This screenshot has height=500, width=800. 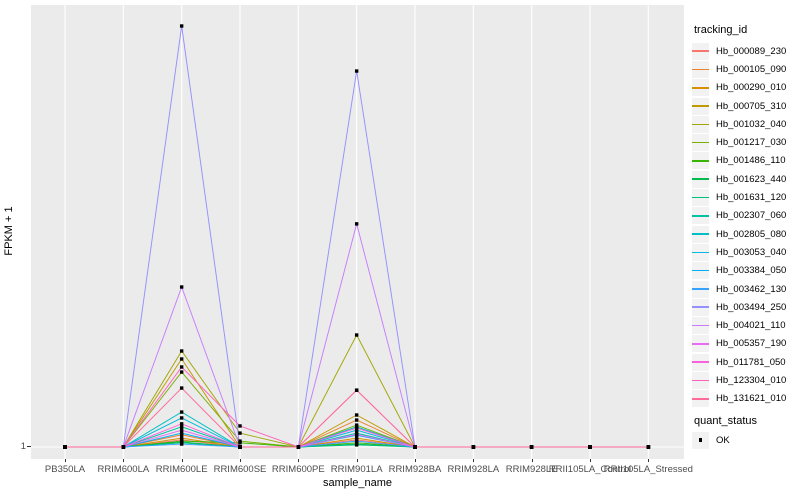 I want to click on x-tick-label-RRIM901LA: RRIM901LA, so click(x=356, y=469).